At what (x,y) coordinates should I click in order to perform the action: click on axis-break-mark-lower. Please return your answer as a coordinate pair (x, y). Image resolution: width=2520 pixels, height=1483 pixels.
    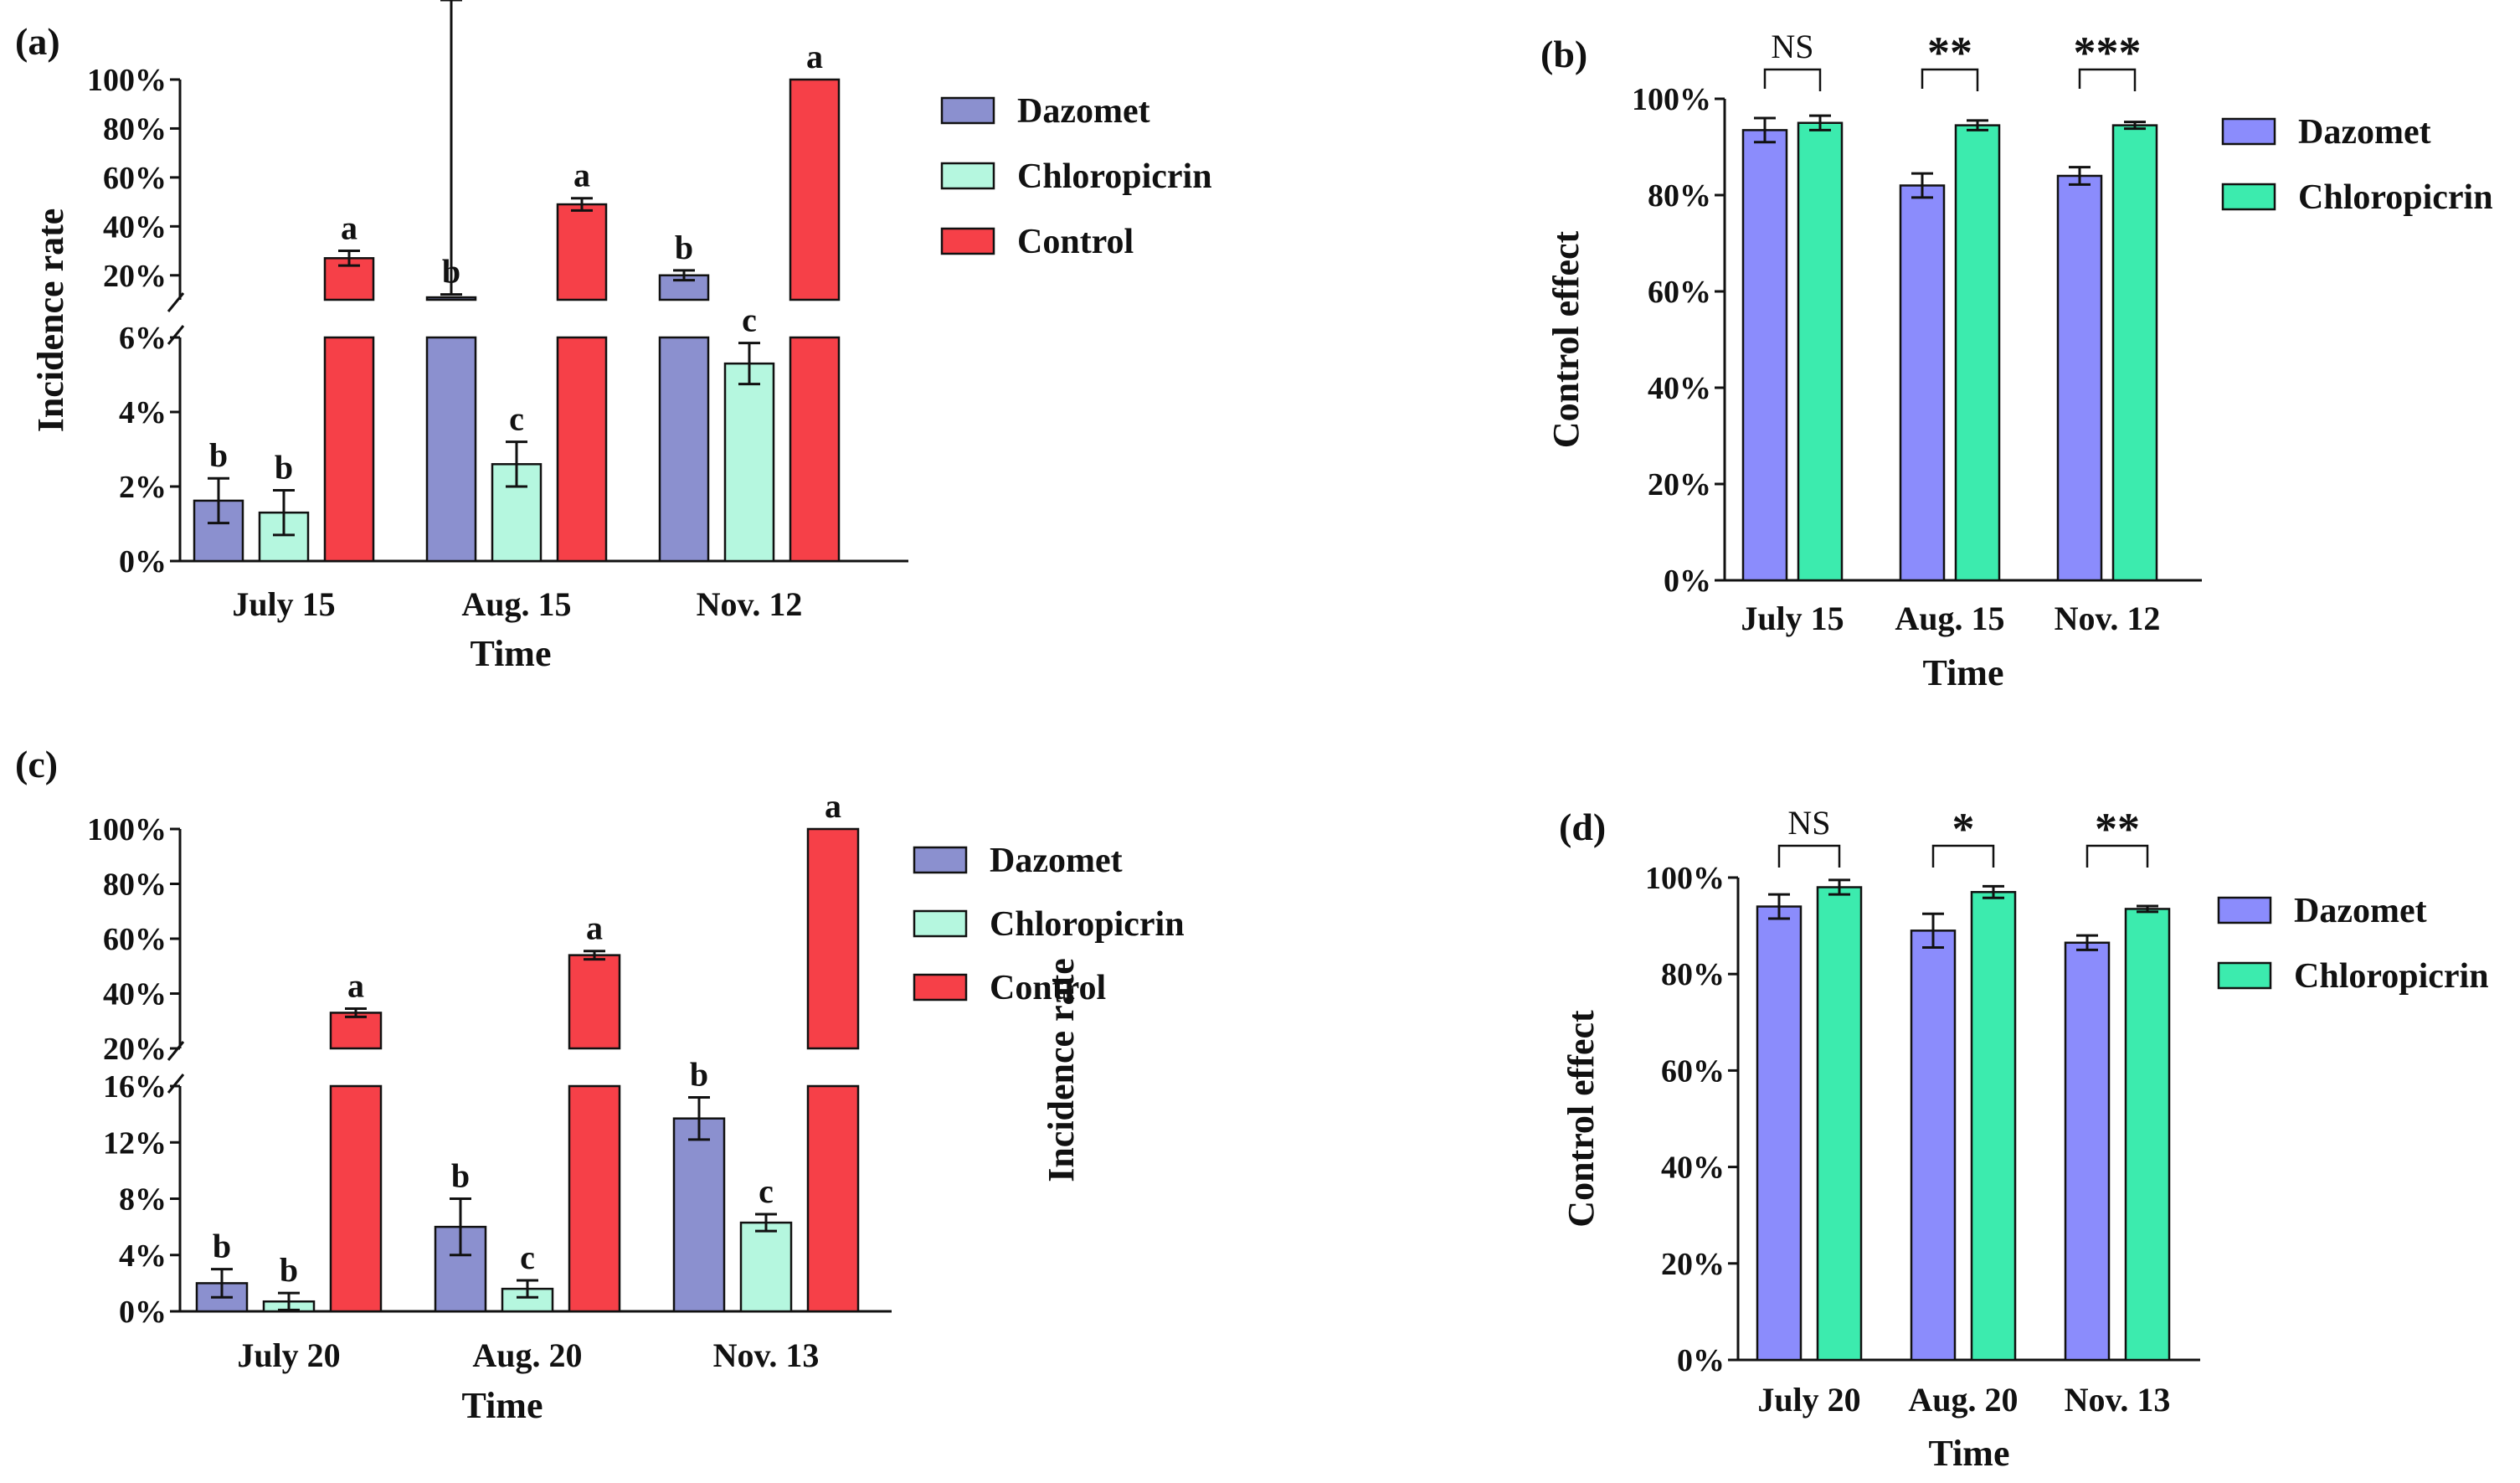
    Looking at the image, I should click on (176, 1084).